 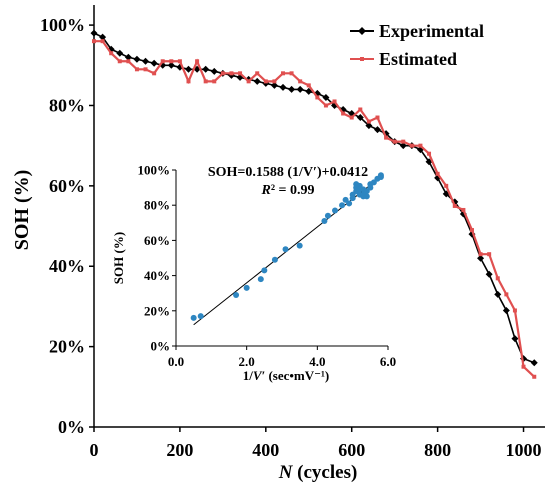 What do you see at coordinates (259, 375) in the screenshot?
I see `inset-x-axis-label-italic: V′` at bounding box center [259, 375].